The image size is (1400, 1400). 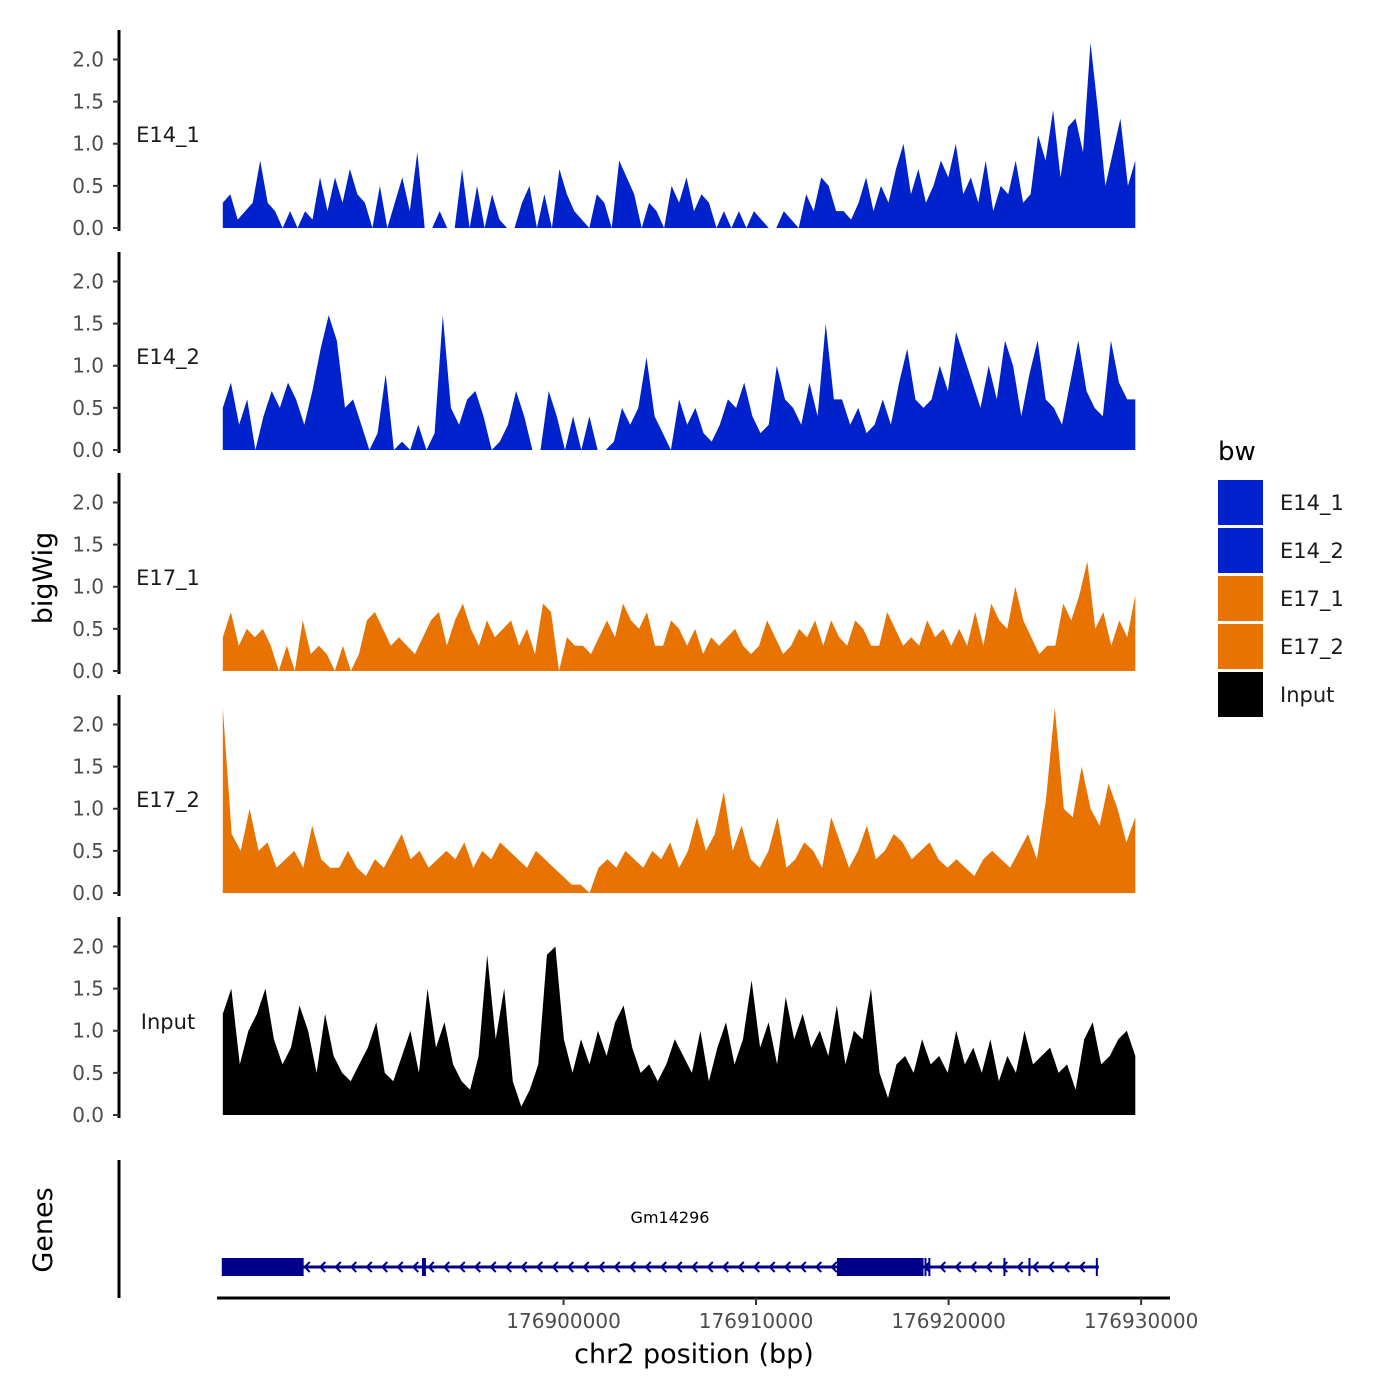 What do you see at coordinates (608, 1229) in the screenshot?
I see `gene-panel: Gm14296` at bounding box center [608, 1229].